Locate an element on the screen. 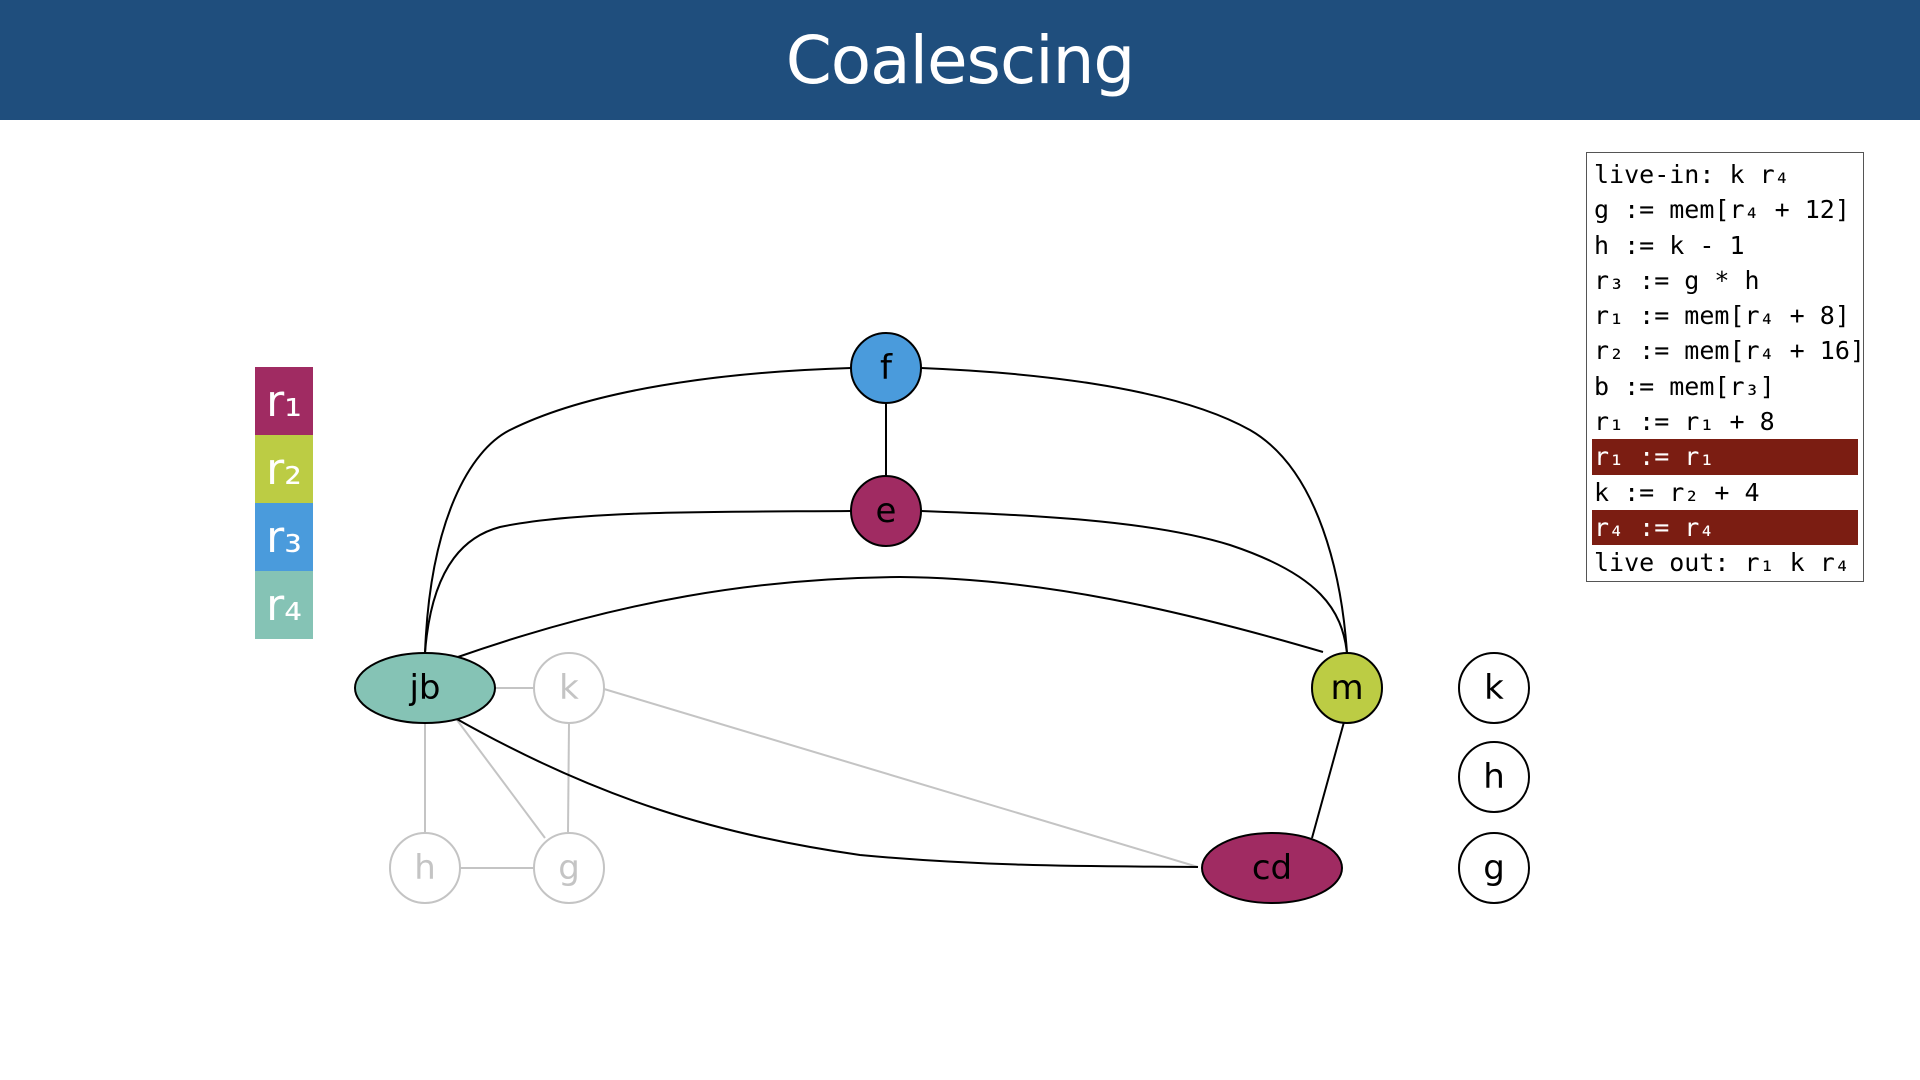 This screenshot has width=1920, height=1080. legend-r2: r₂ is located at coordinates (284, 469).